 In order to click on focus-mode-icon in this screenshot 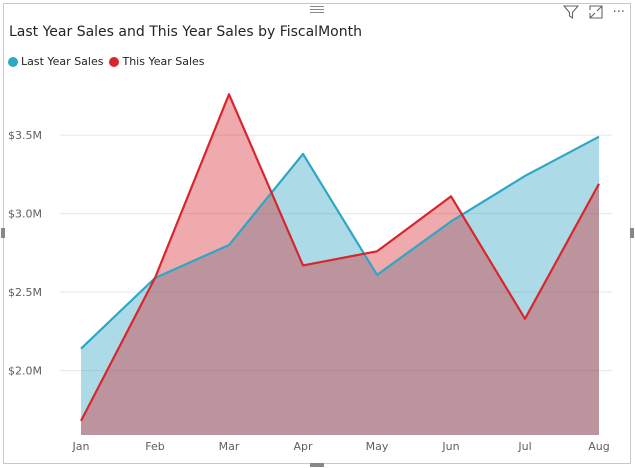, I will do `click(596, 14)`.